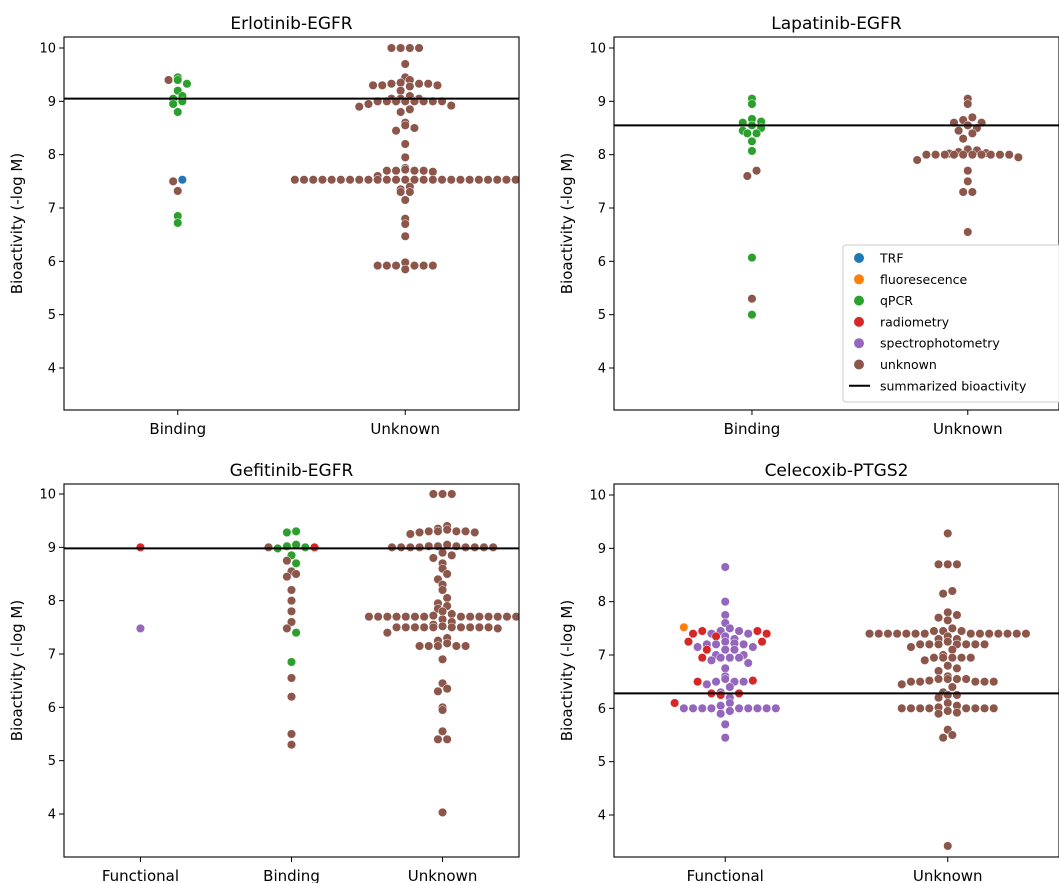  What do you see at coordinates (291, 158) in the screenshot?
I see `plot-area` at bounding box center [291, 158].